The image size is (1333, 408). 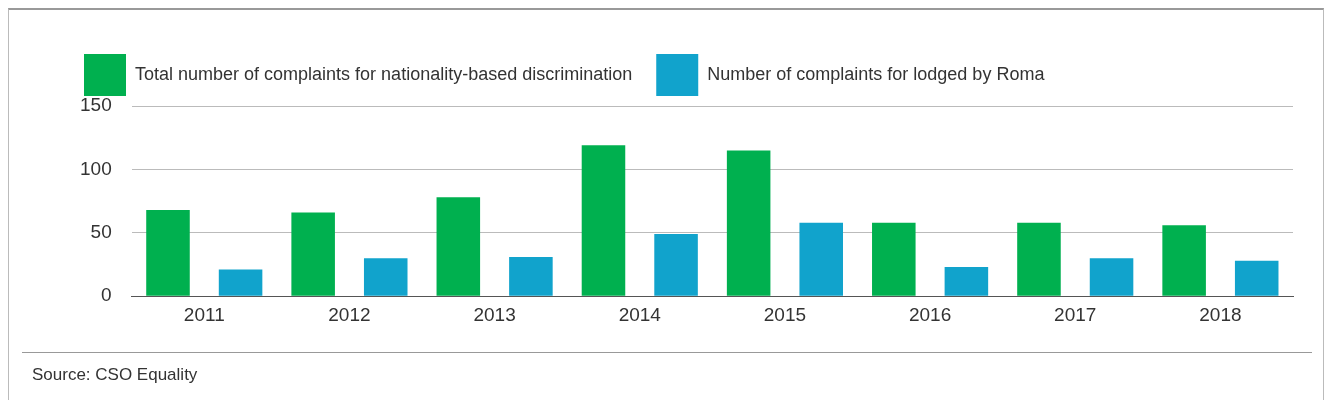 What do you see at coordinates (204, 314) in the screenshot?
I see `x-tick-label: 2011` at bounding box center [204, 314].